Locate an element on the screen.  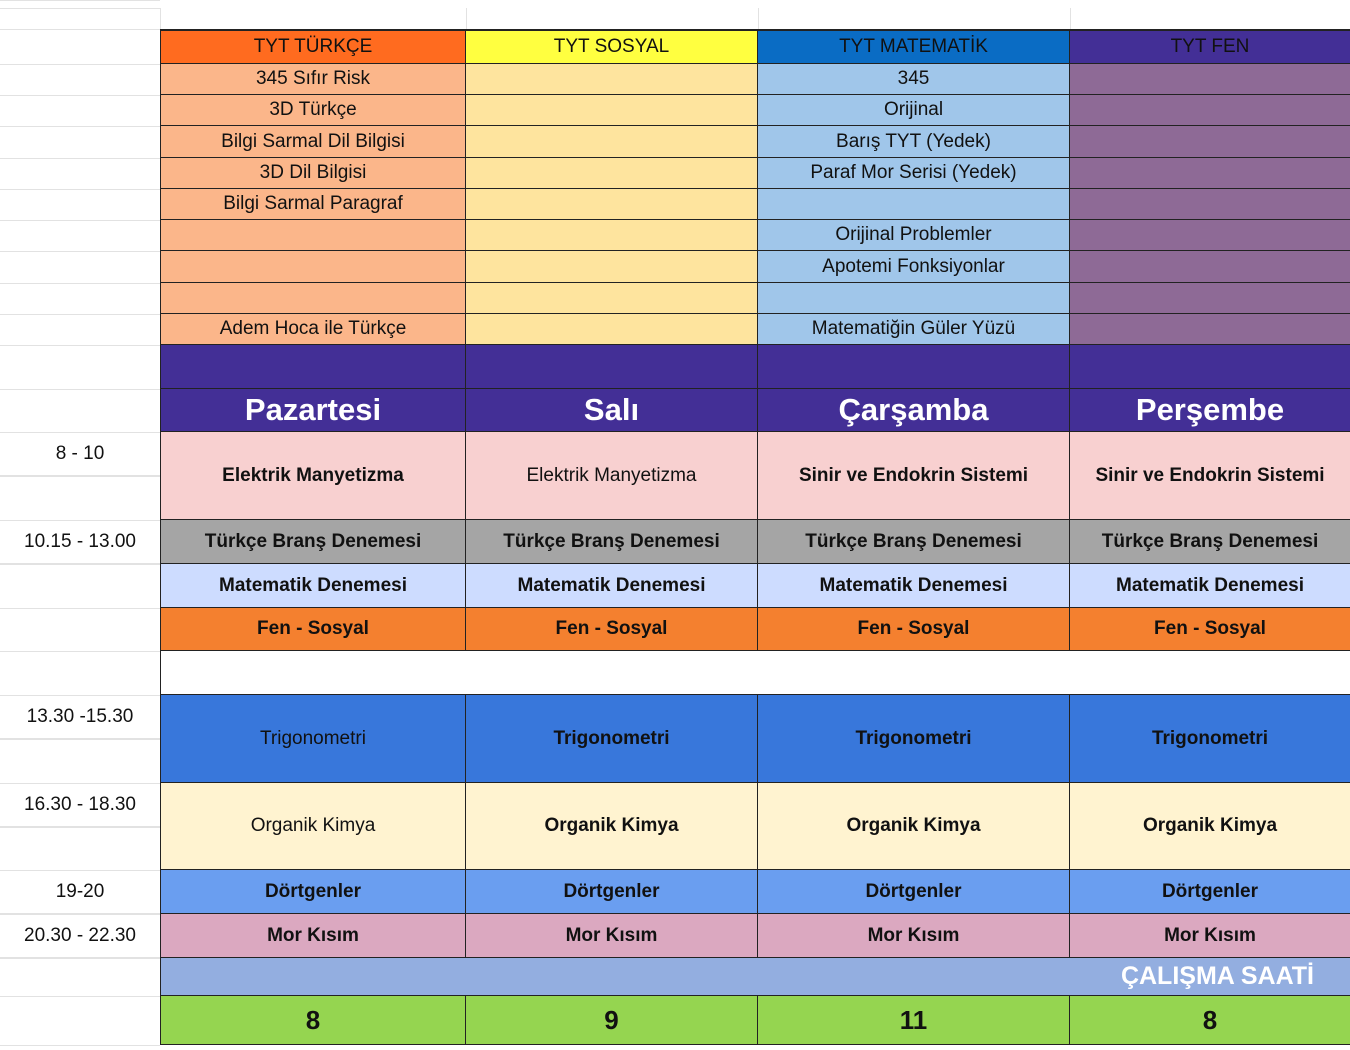
time-label: 10.15 - 13.00 is located at coordinates (80, 542).